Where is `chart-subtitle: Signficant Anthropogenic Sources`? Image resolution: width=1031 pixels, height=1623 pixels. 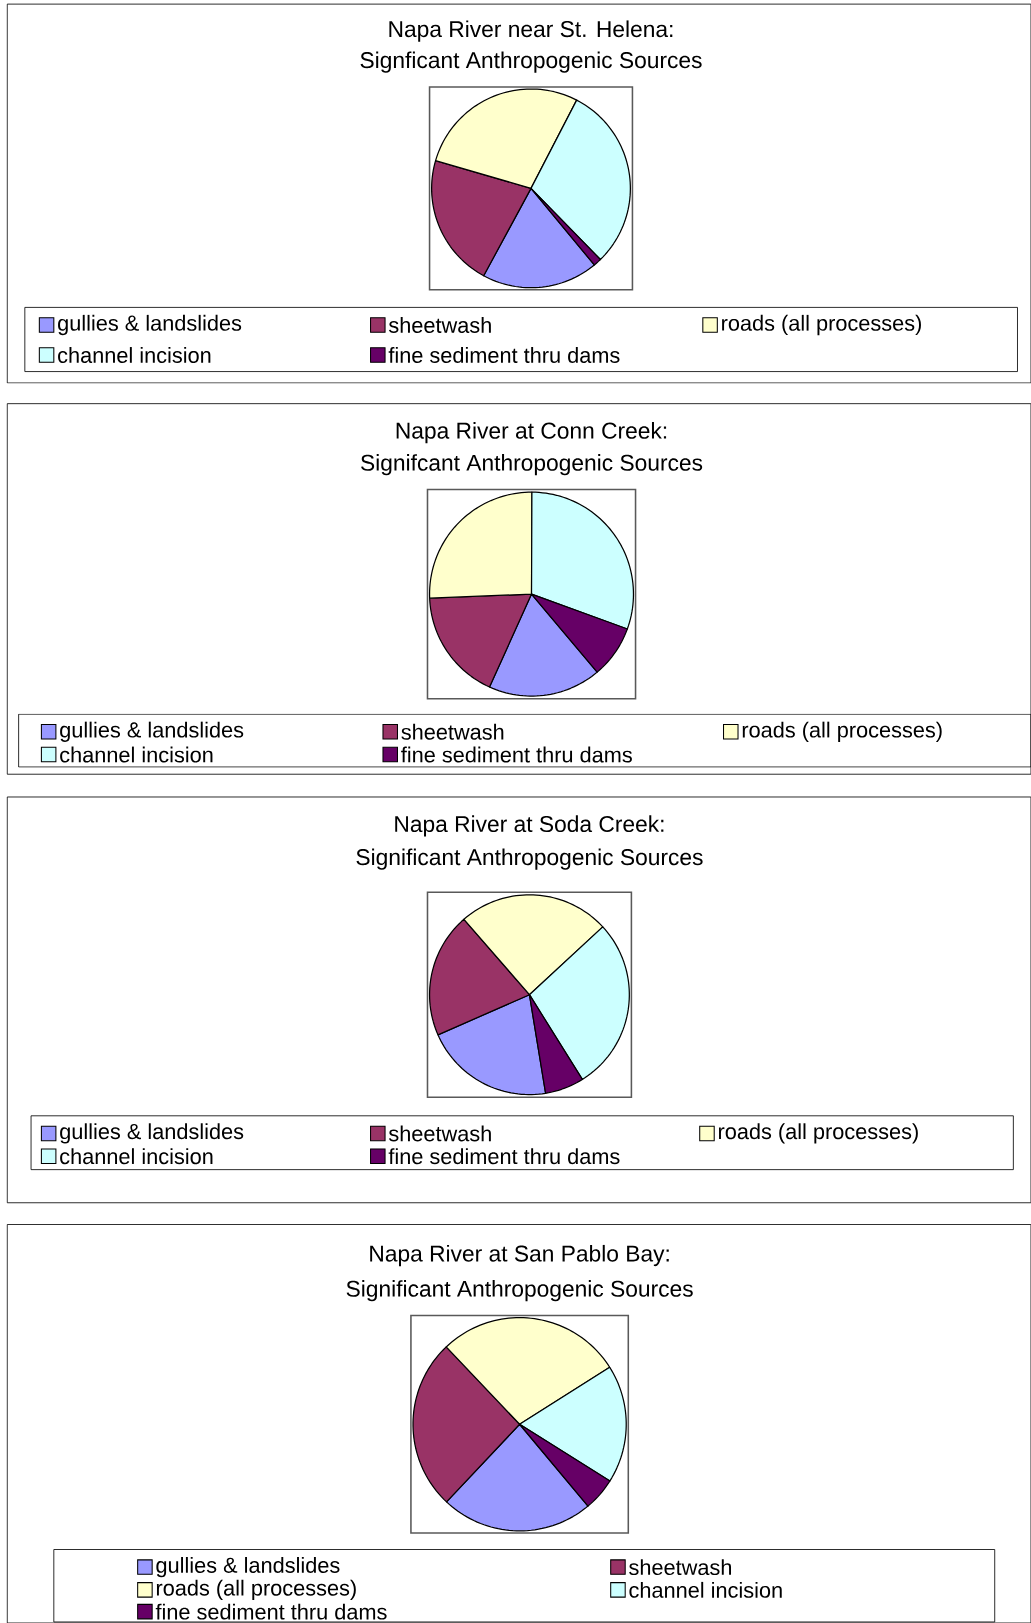 chart-subtitle: Signficant Anthropogenic Sources is located at coordinates (531, 62).